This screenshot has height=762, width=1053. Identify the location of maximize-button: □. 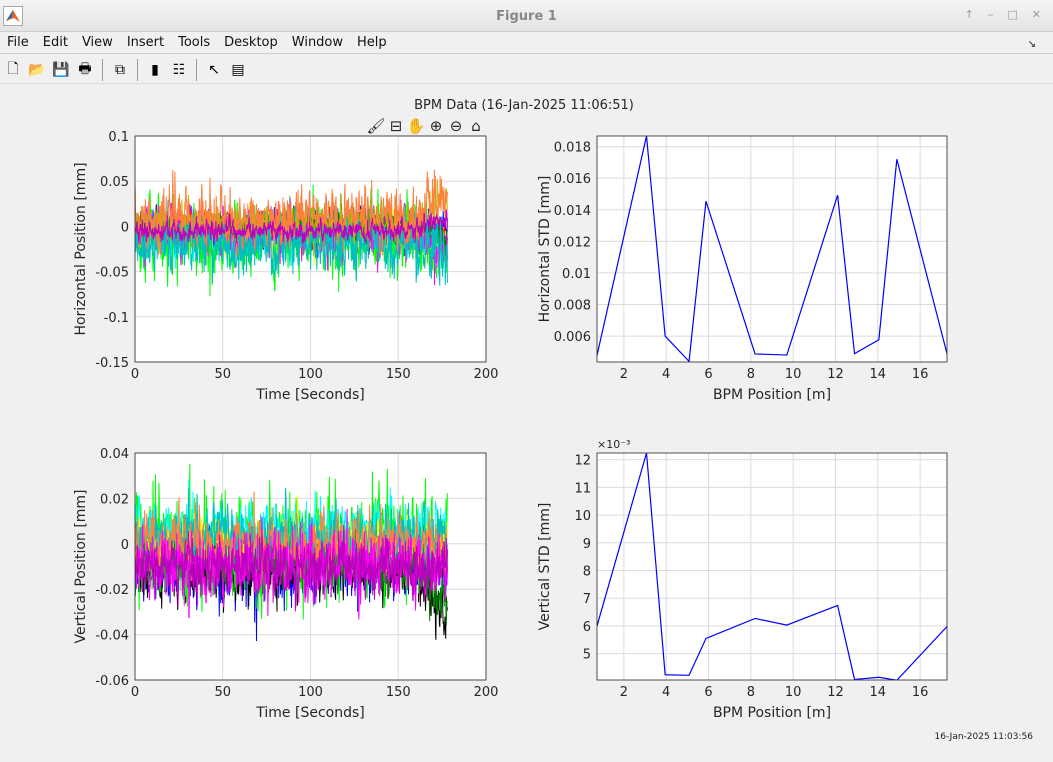
(1012, 14).